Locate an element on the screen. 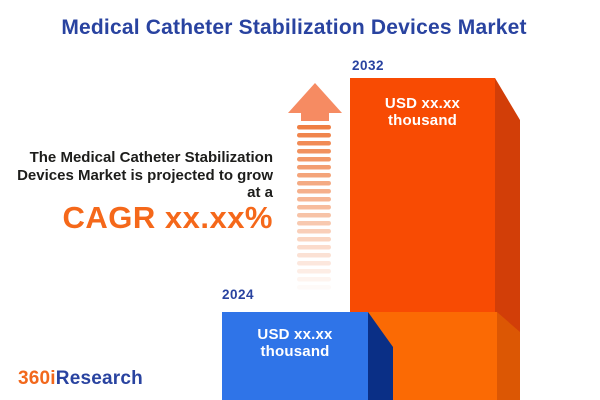  cagr-value: CAGR xx.xx% is located at coordinates (167, 217).